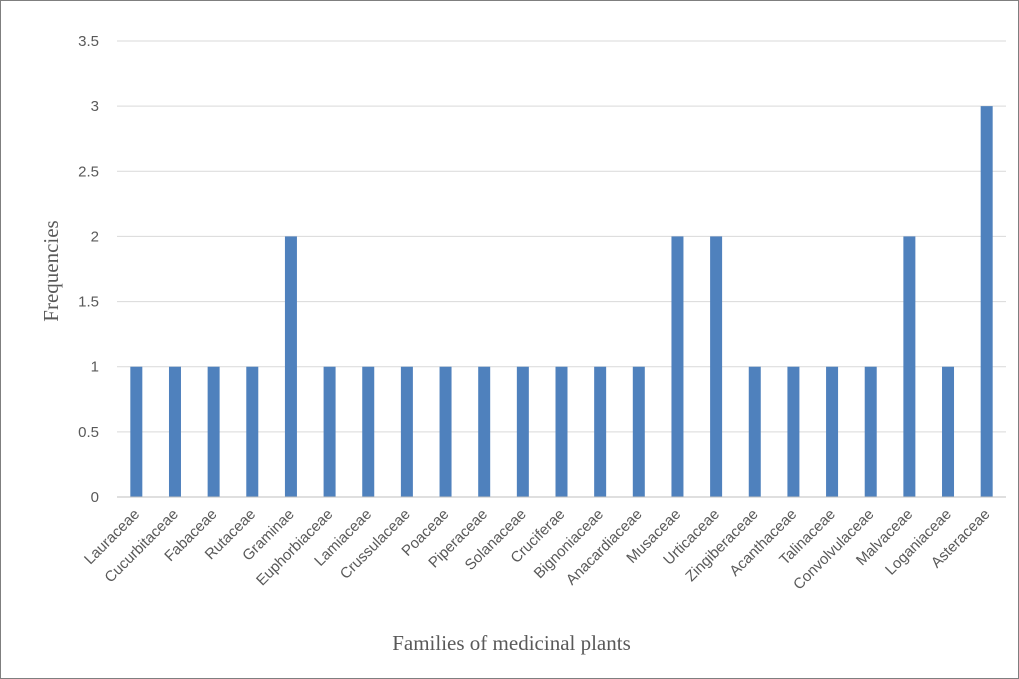 The width and height of the screenshot is (1019, 679). What do you see at coordinates (511, 643) in the screenshot?
I see `x-axis-title: Families of medicinal plants` at bounding box center [511, 643].